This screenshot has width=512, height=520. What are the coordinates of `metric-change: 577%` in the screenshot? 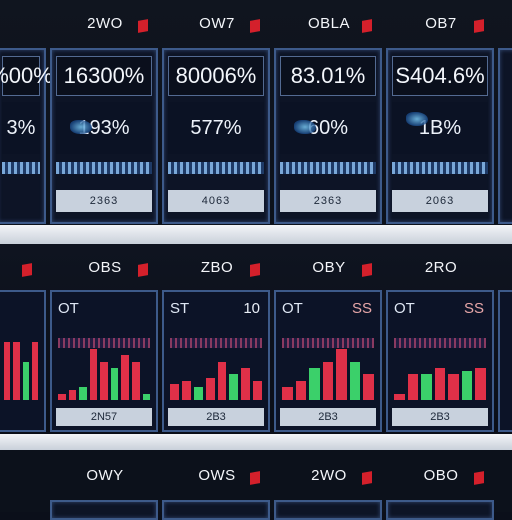 It's located at (216, 128).